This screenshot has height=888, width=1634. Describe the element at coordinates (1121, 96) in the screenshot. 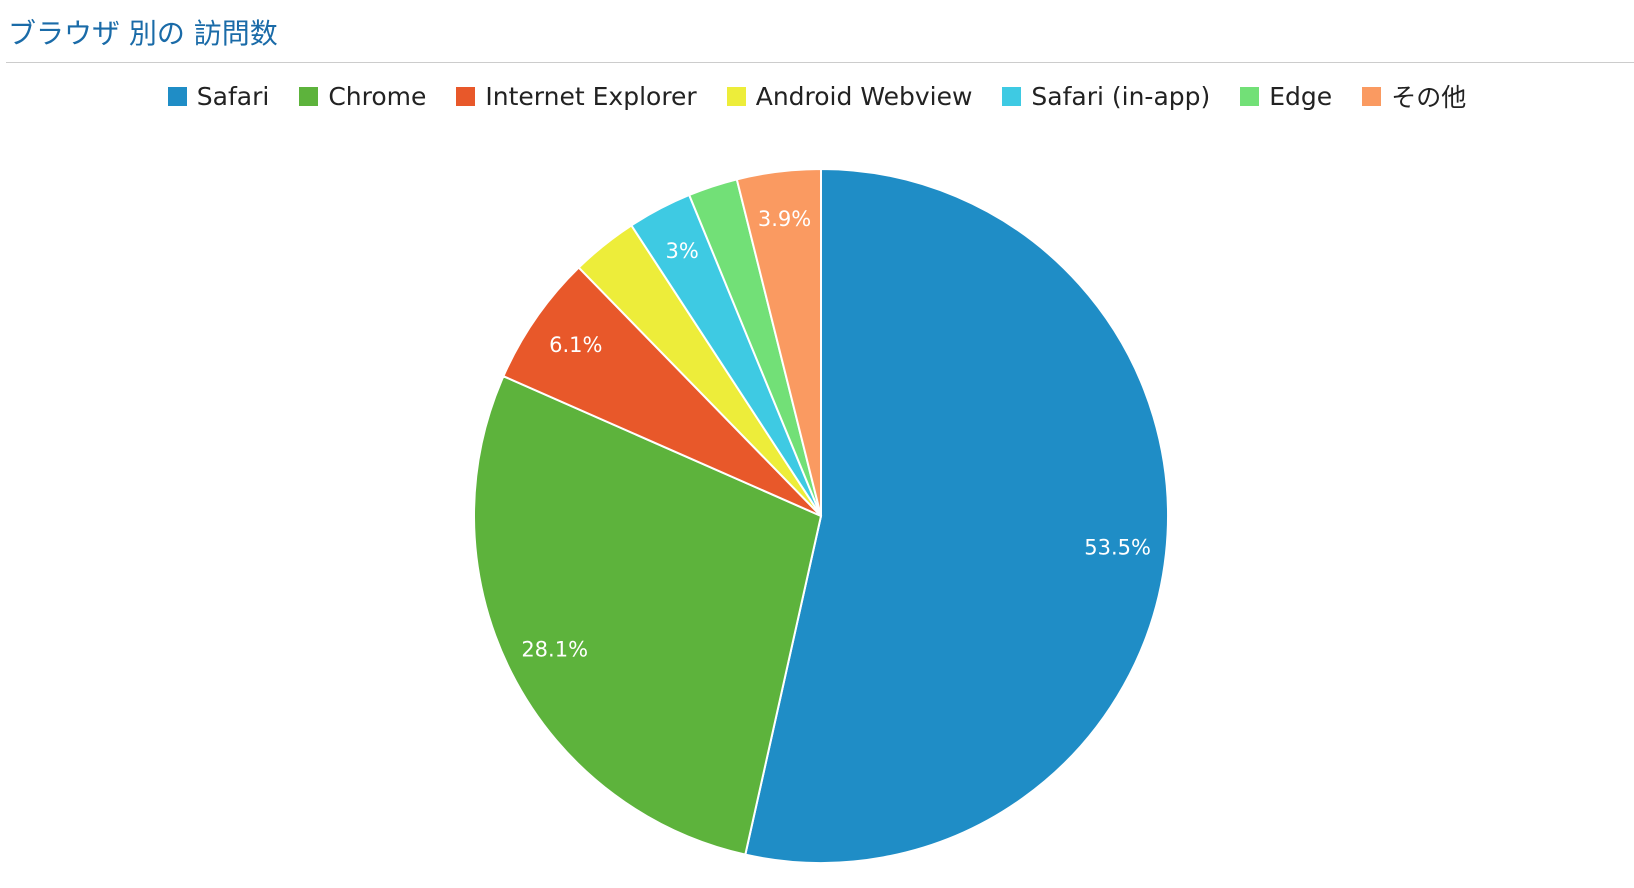

I see `legend-label: Safari (in-app)` at that location.